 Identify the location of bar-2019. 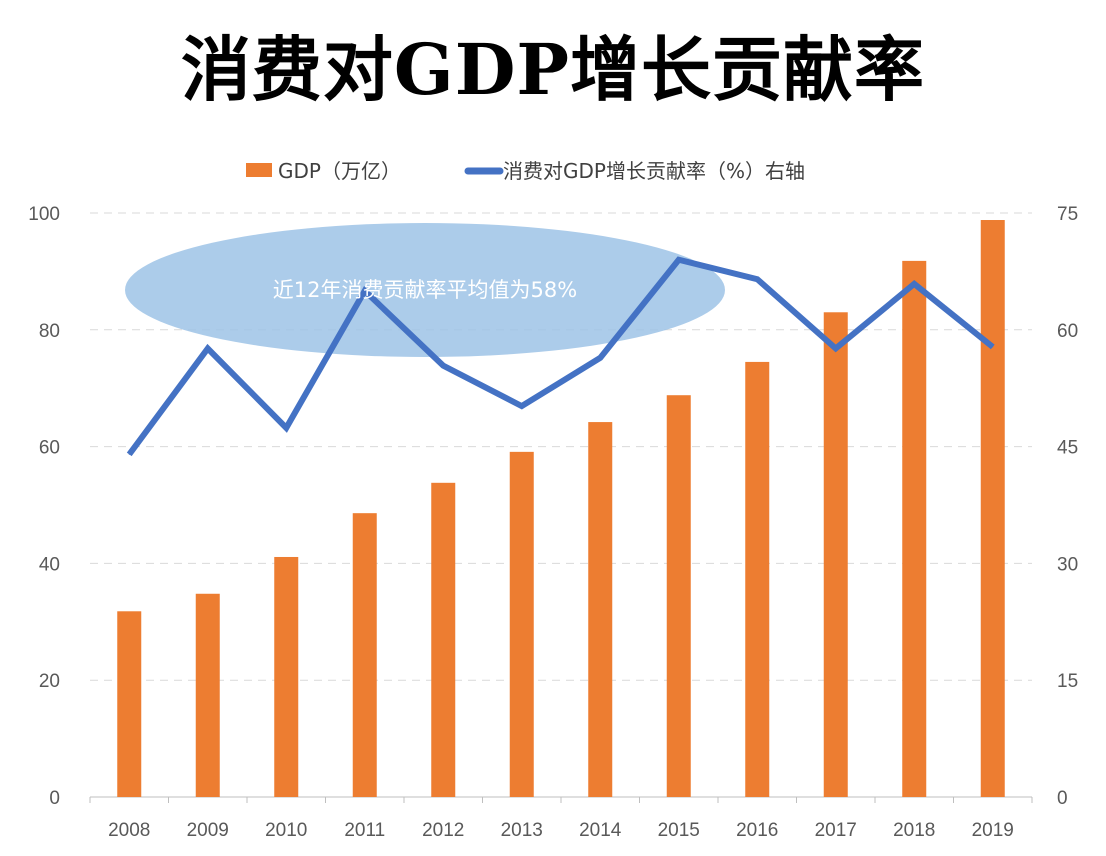
(992, 508).